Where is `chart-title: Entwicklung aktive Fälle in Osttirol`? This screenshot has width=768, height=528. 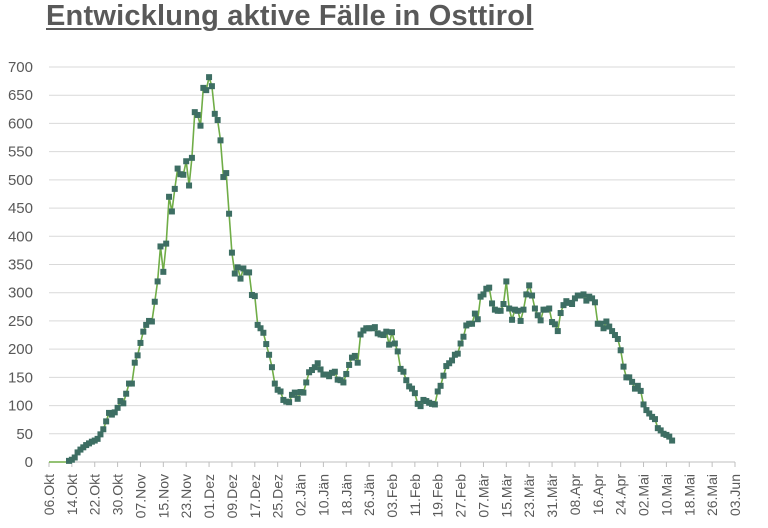 chart-title: Entwicklung aktive Fälle in Osttirol is located at coordinates (290, 16).